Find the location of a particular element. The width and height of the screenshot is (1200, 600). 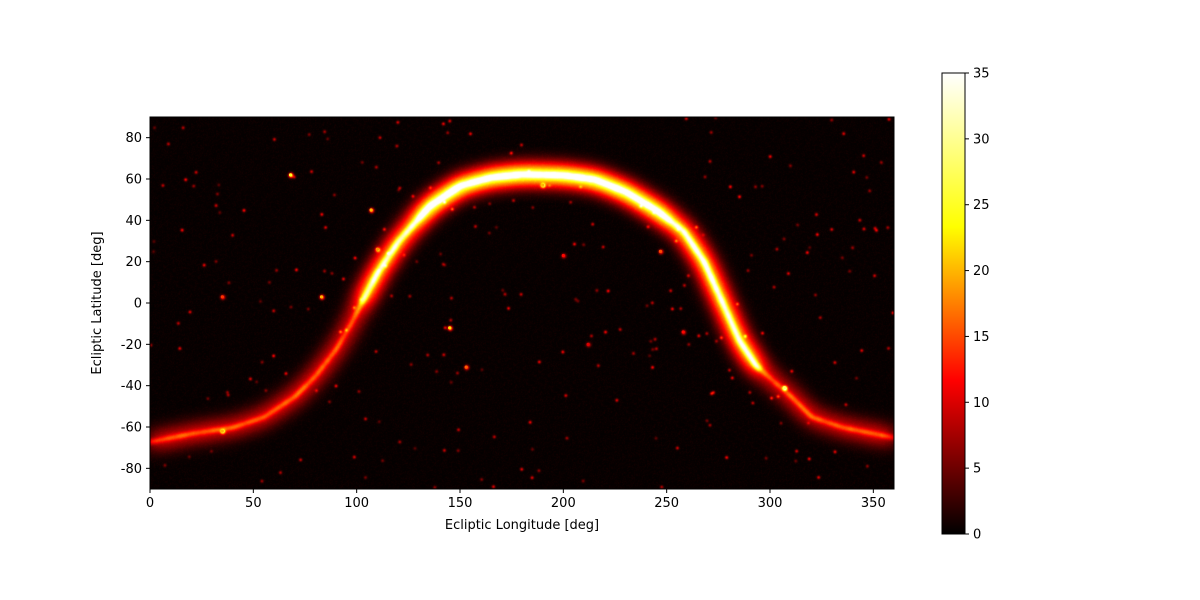

colorbar-tick-label: 20 is located at coordinates (981, 271).